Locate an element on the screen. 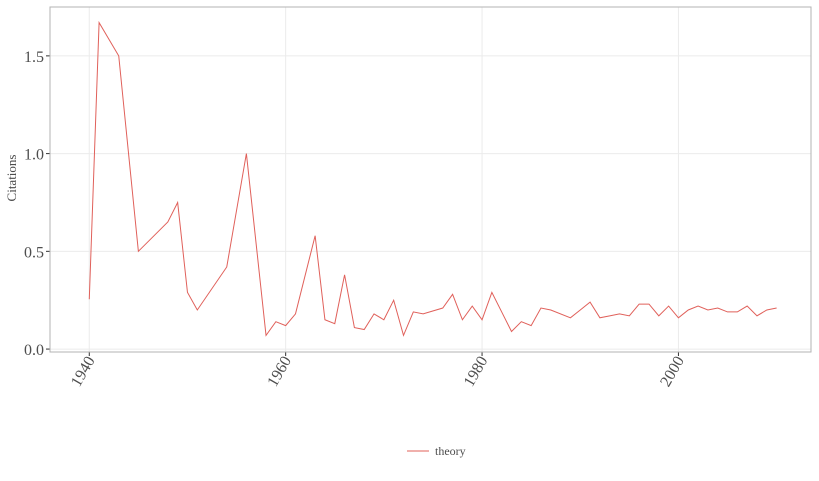  y-tick-label: 1.0 is located at coordinates (34, 155).